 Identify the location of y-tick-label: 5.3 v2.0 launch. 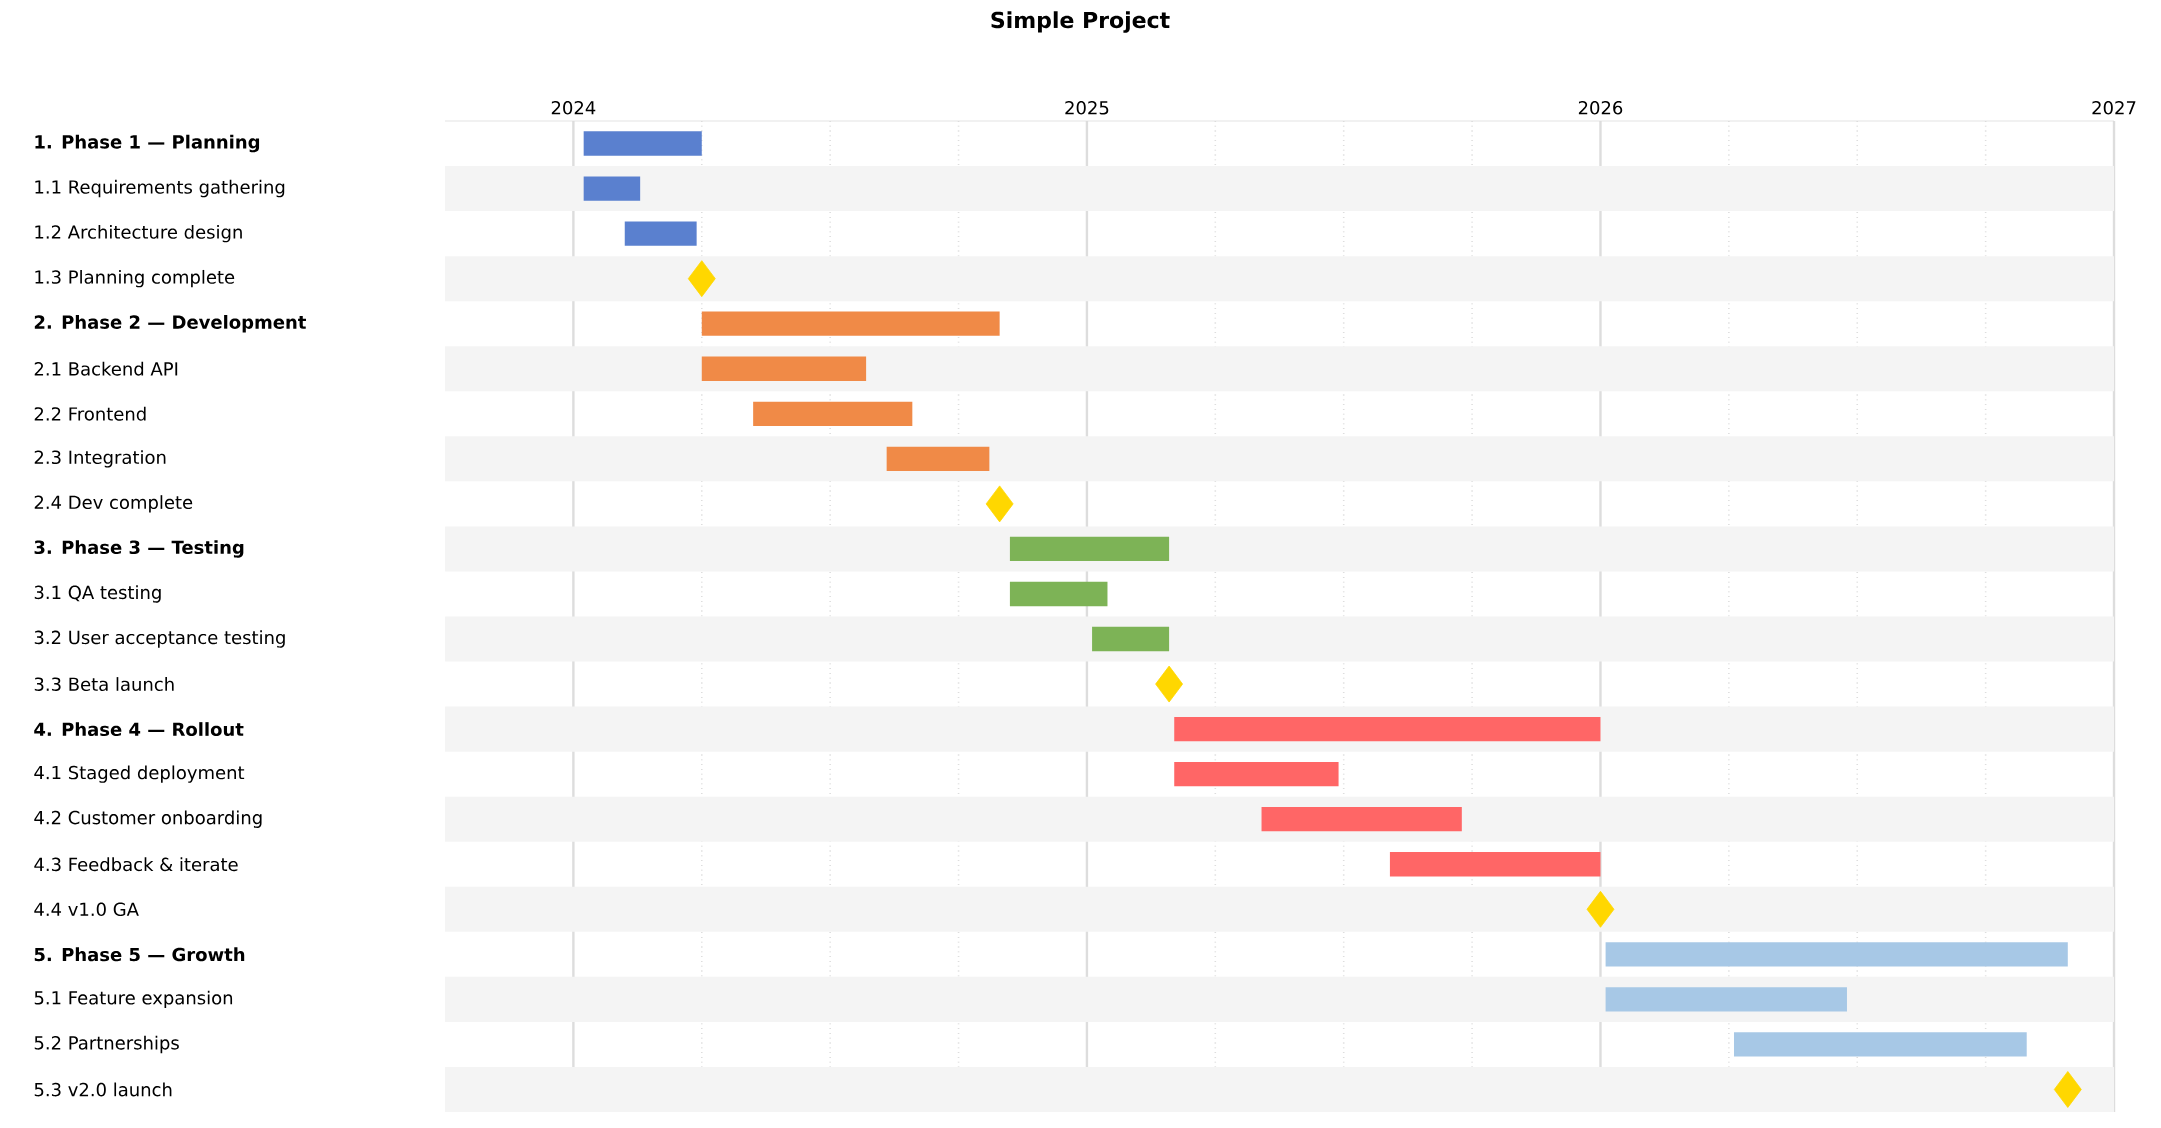
(103, 1089).